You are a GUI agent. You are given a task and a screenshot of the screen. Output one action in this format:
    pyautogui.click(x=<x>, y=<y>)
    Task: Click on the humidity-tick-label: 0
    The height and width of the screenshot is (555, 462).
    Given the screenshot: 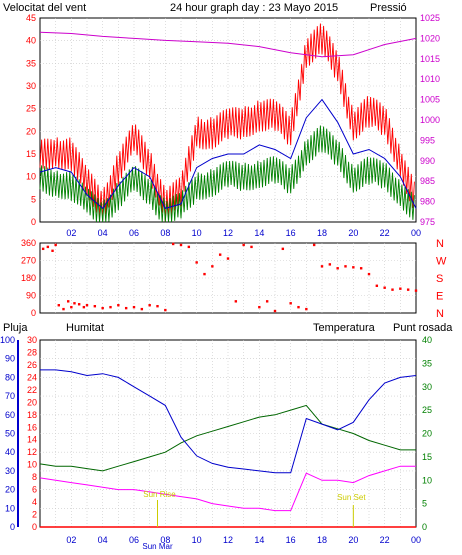 What is the action you would take?
    pyautogui.click(x=12, y=527)
    